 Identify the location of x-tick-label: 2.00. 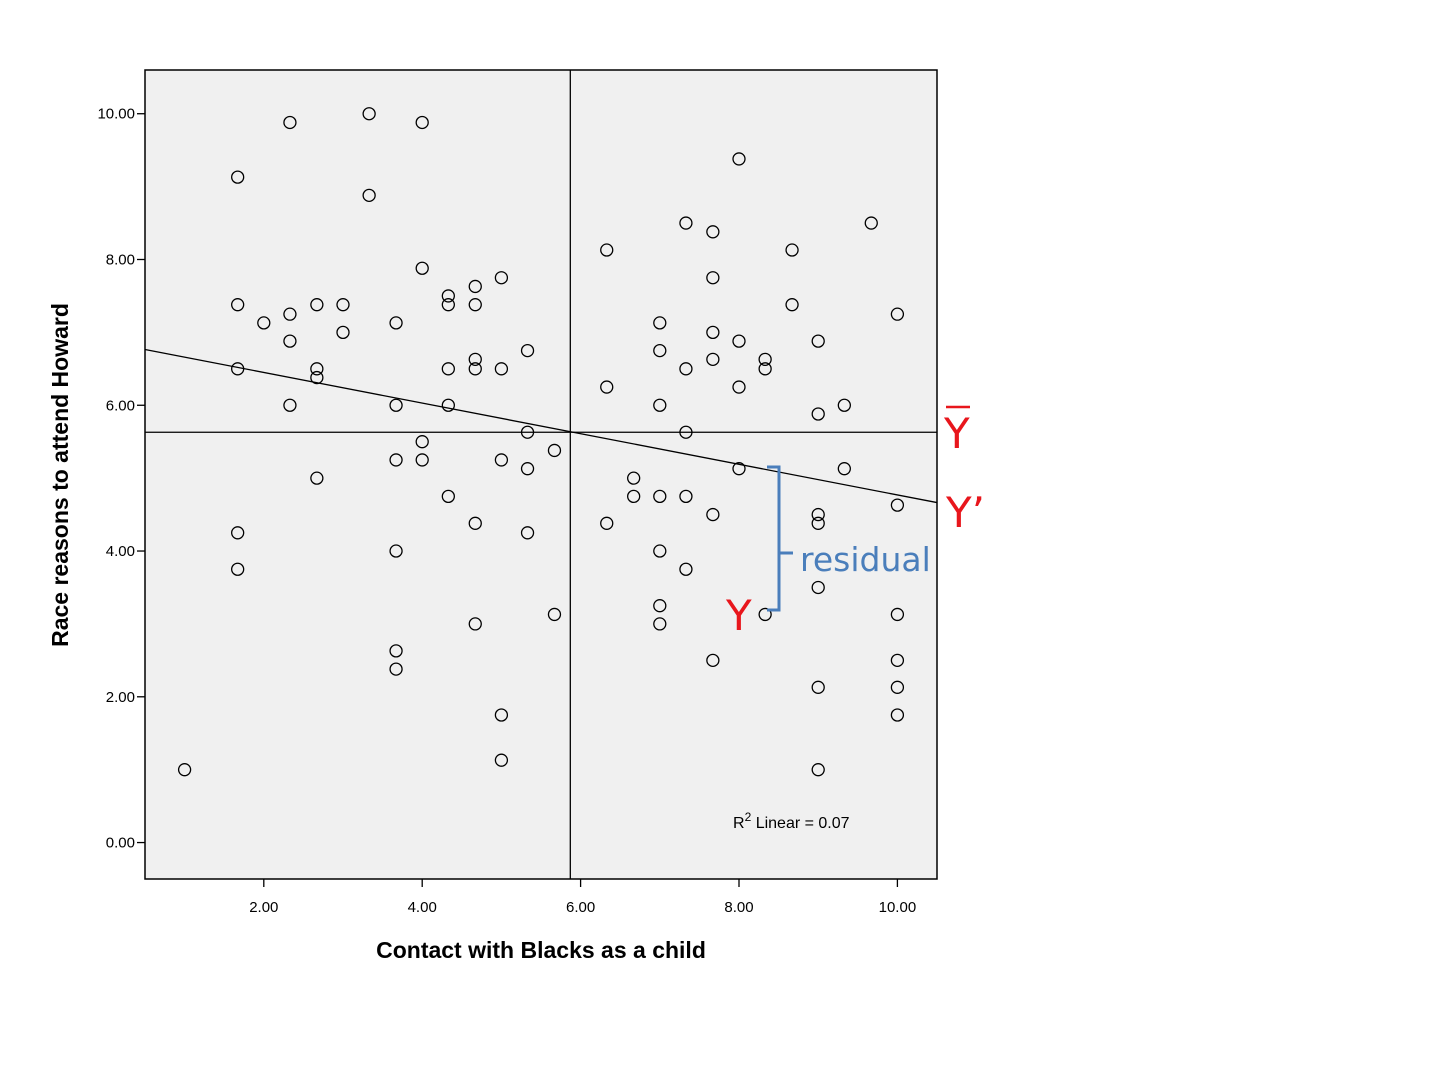
(263, 907).